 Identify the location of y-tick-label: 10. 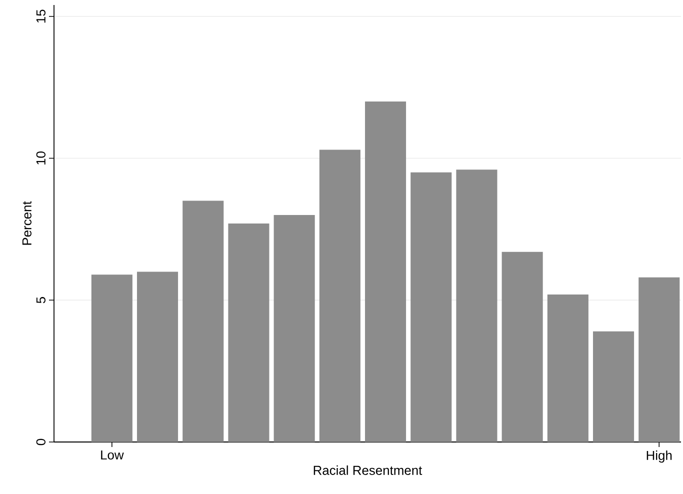
(41, 158).